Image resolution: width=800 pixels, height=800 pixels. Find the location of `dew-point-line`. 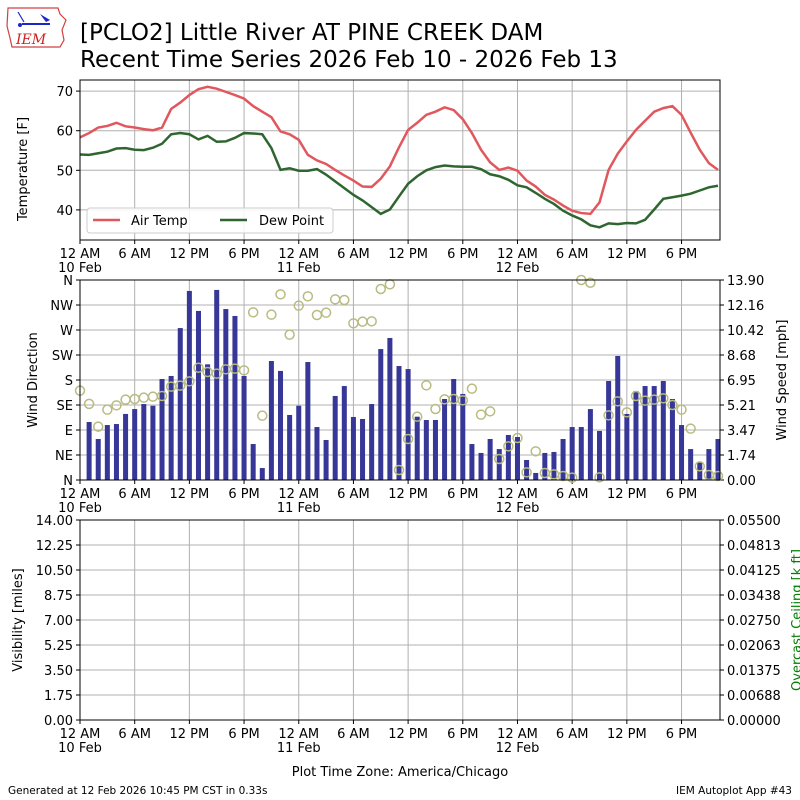

dew-point-line is located at coordinates (399, 180).